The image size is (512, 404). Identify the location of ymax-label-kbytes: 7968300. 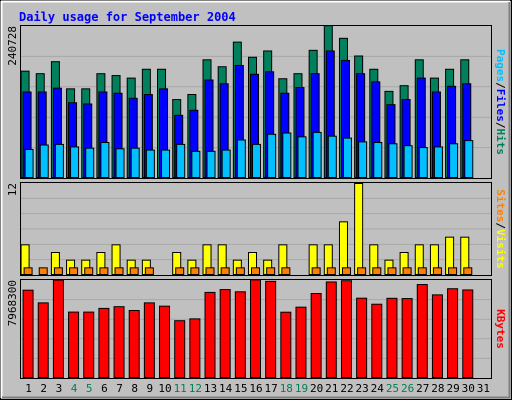
(12, 303).